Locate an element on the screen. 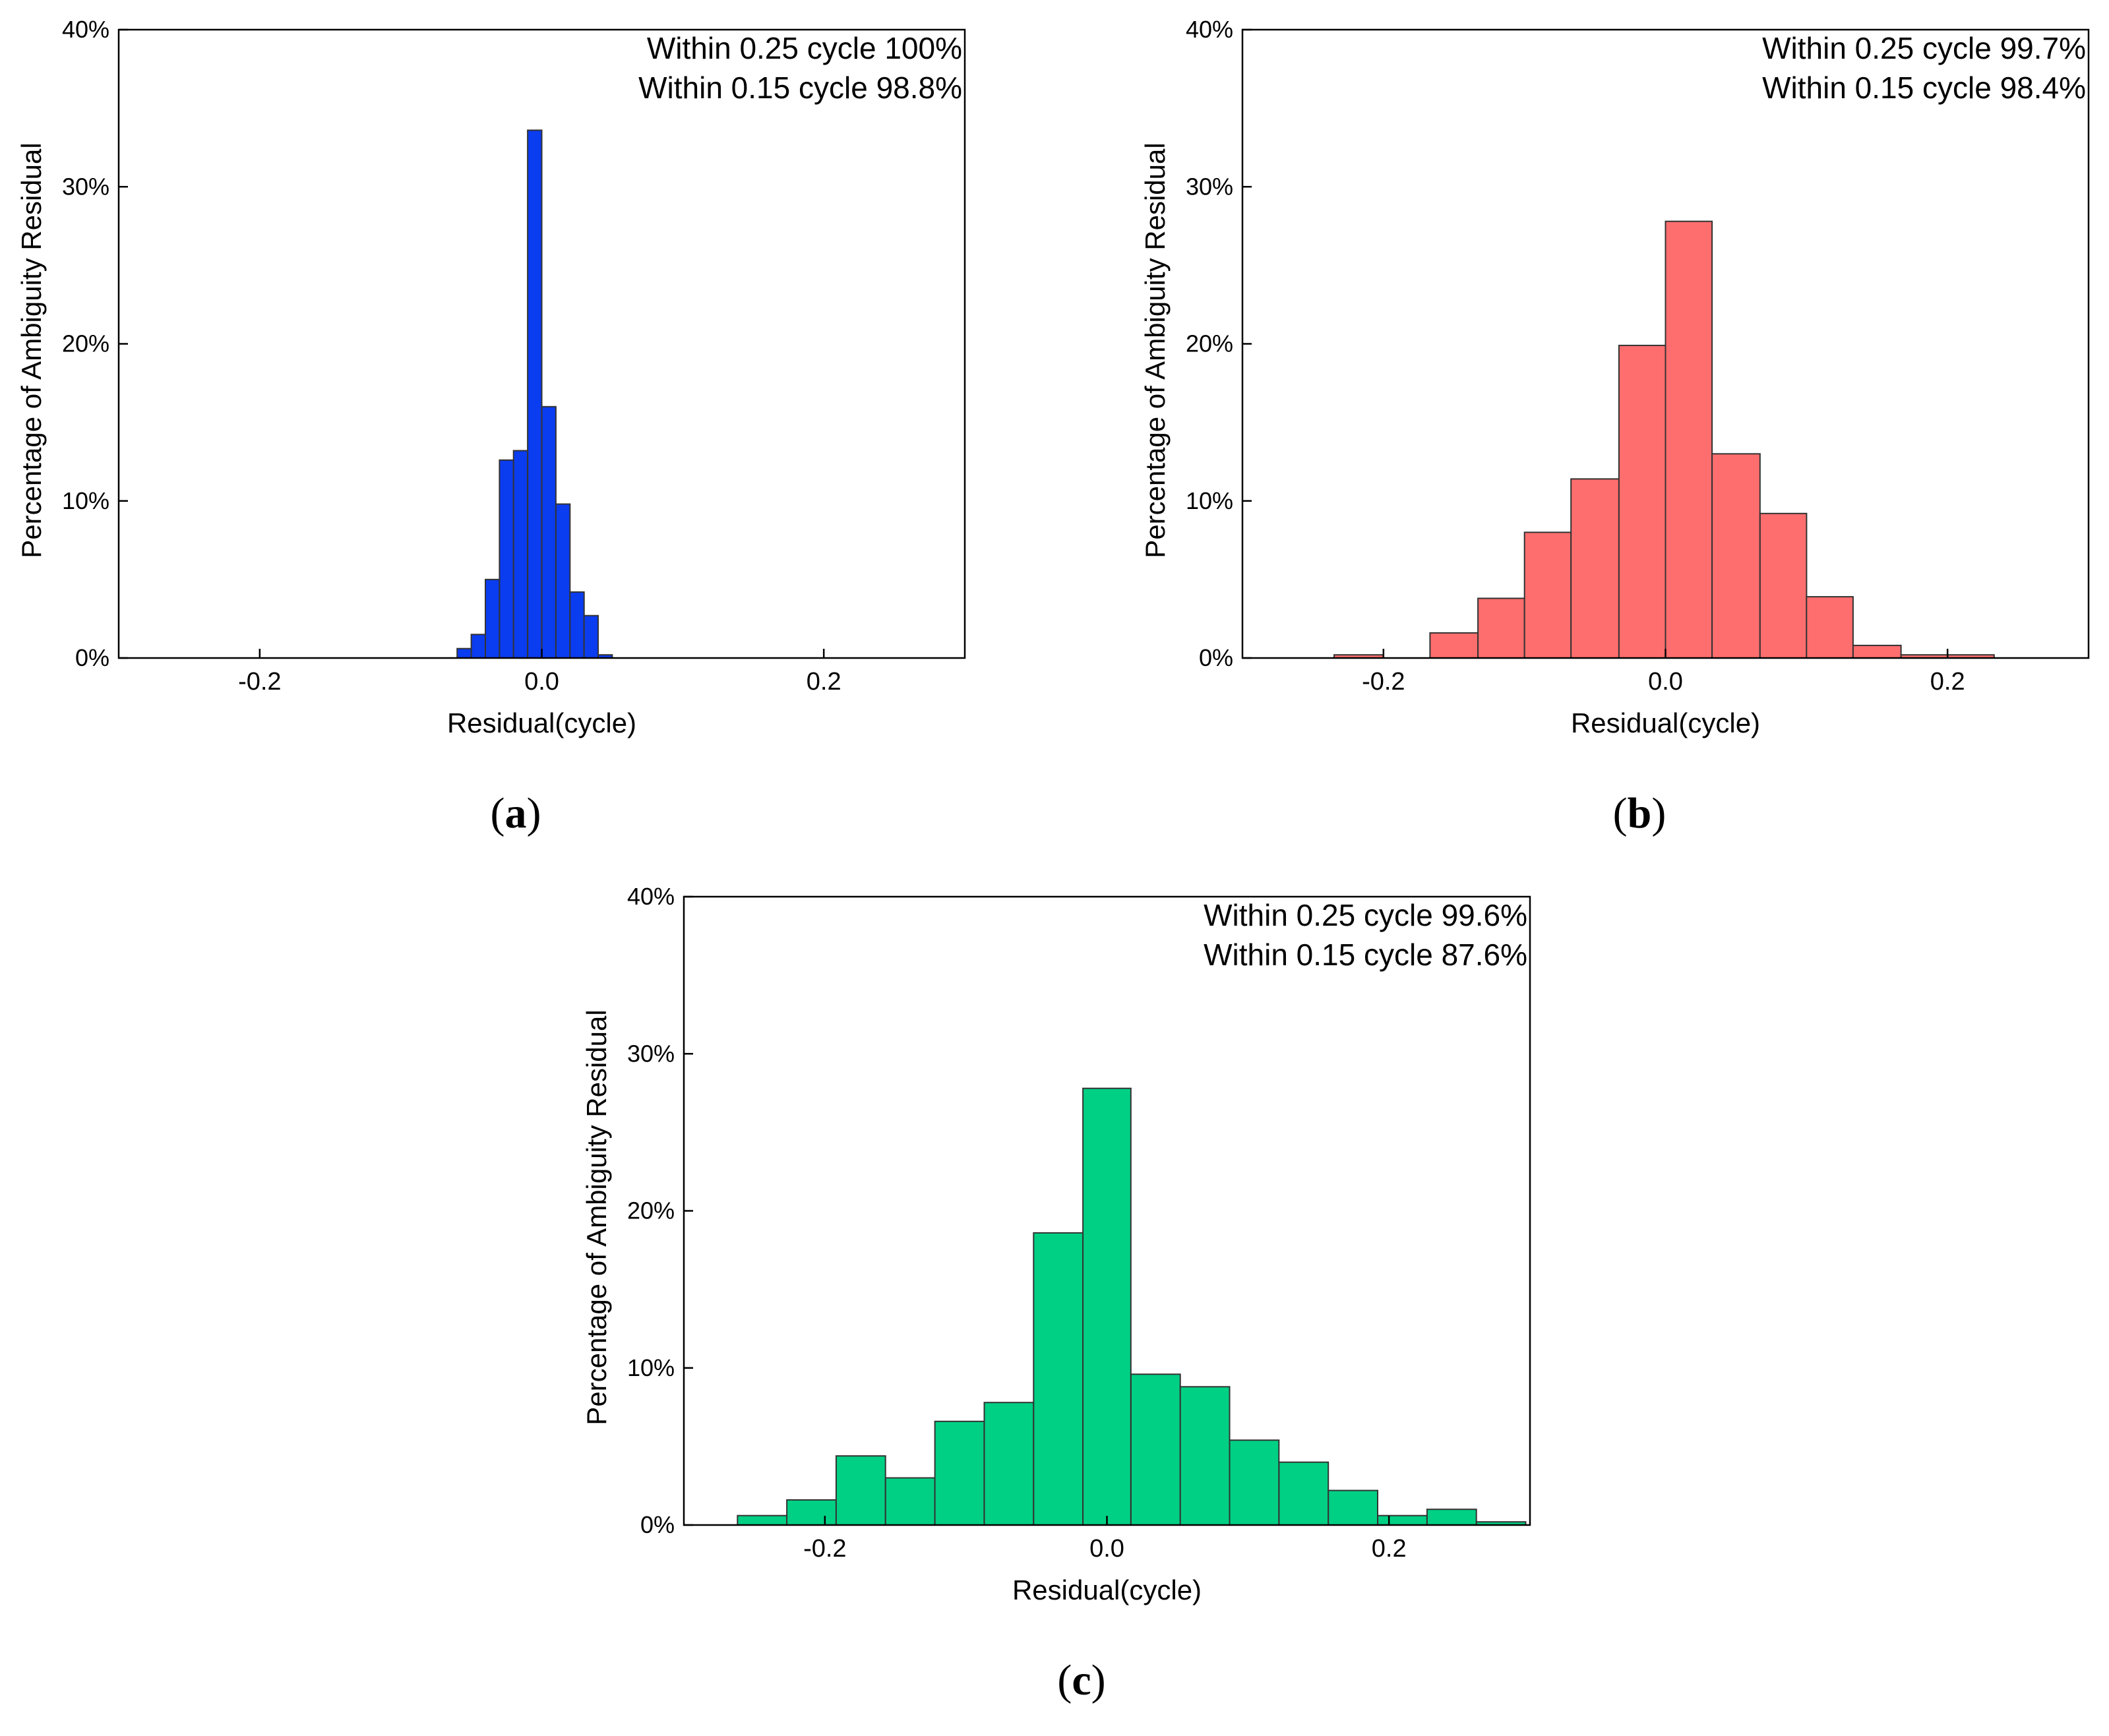 The height and width of the screenshot is (1736, 2109). stat-annotation: Within 0.25 cycle 100% is located at coordinates (804, 48).